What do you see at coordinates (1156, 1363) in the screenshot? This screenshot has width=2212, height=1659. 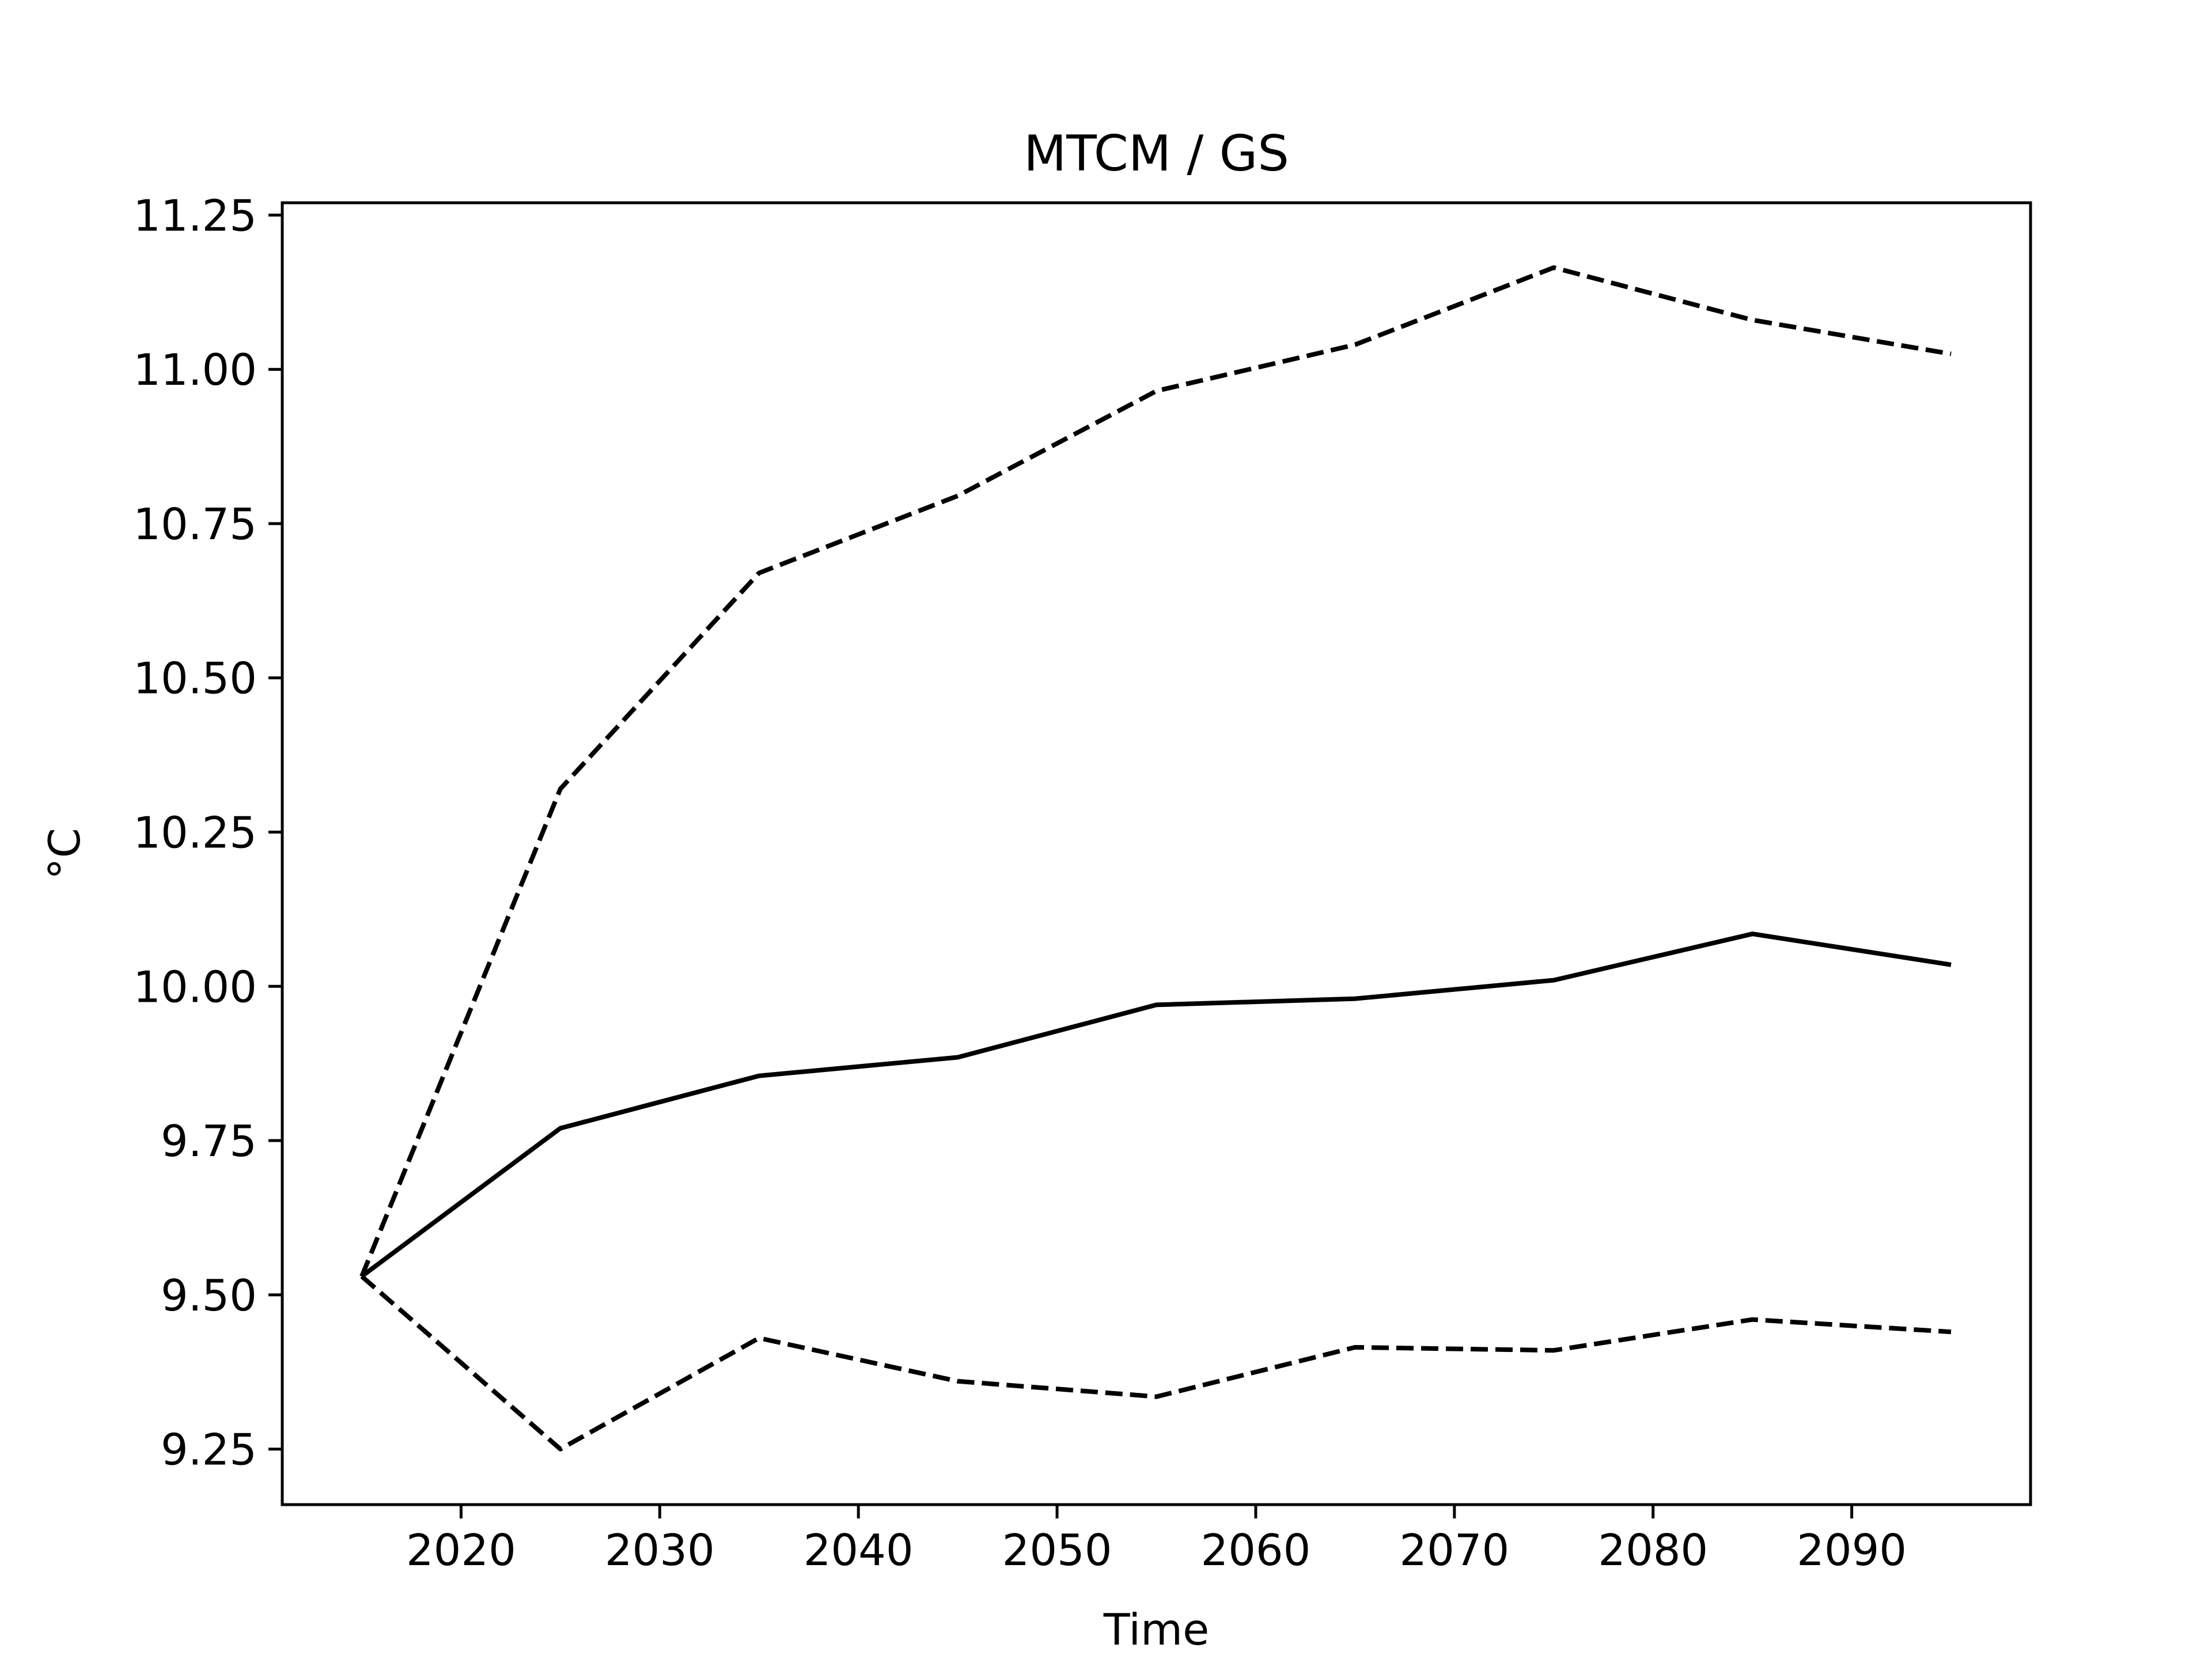 I see `series-line-3-dashed` at bounding box center [1156, 1363].